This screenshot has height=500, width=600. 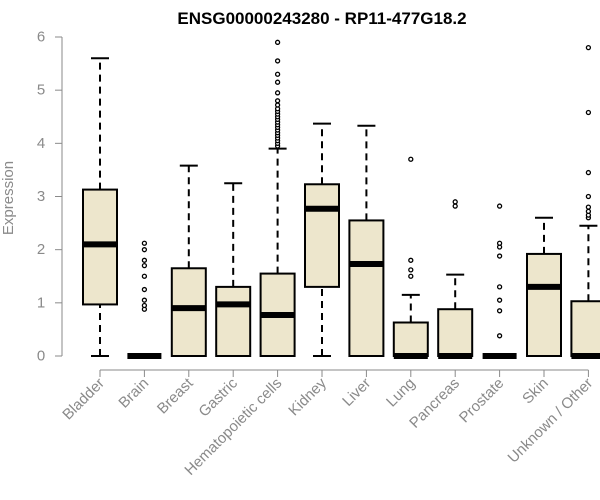 What do you see at coordinates (482, 401) in the screenshot?
I see `x-tick-label: Prostate` at bounding box center [482, 401].